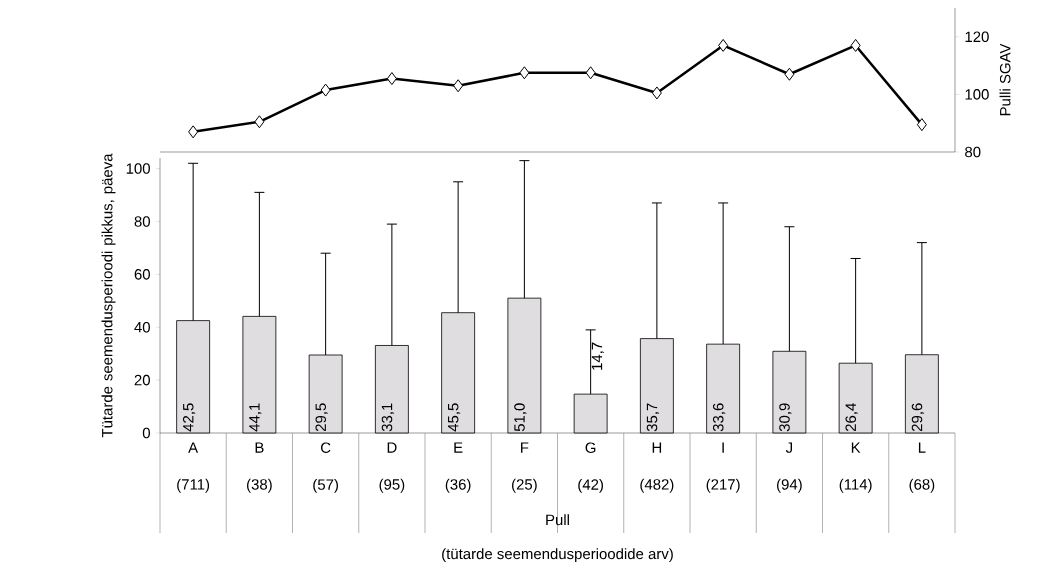  I want to click on data-label: 26,4, so click(851, 417).